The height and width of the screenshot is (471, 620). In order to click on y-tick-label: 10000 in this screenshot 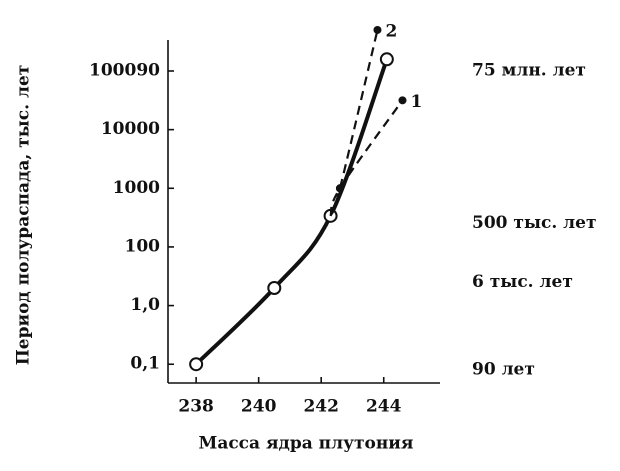, I will do `click(130, 129)`.